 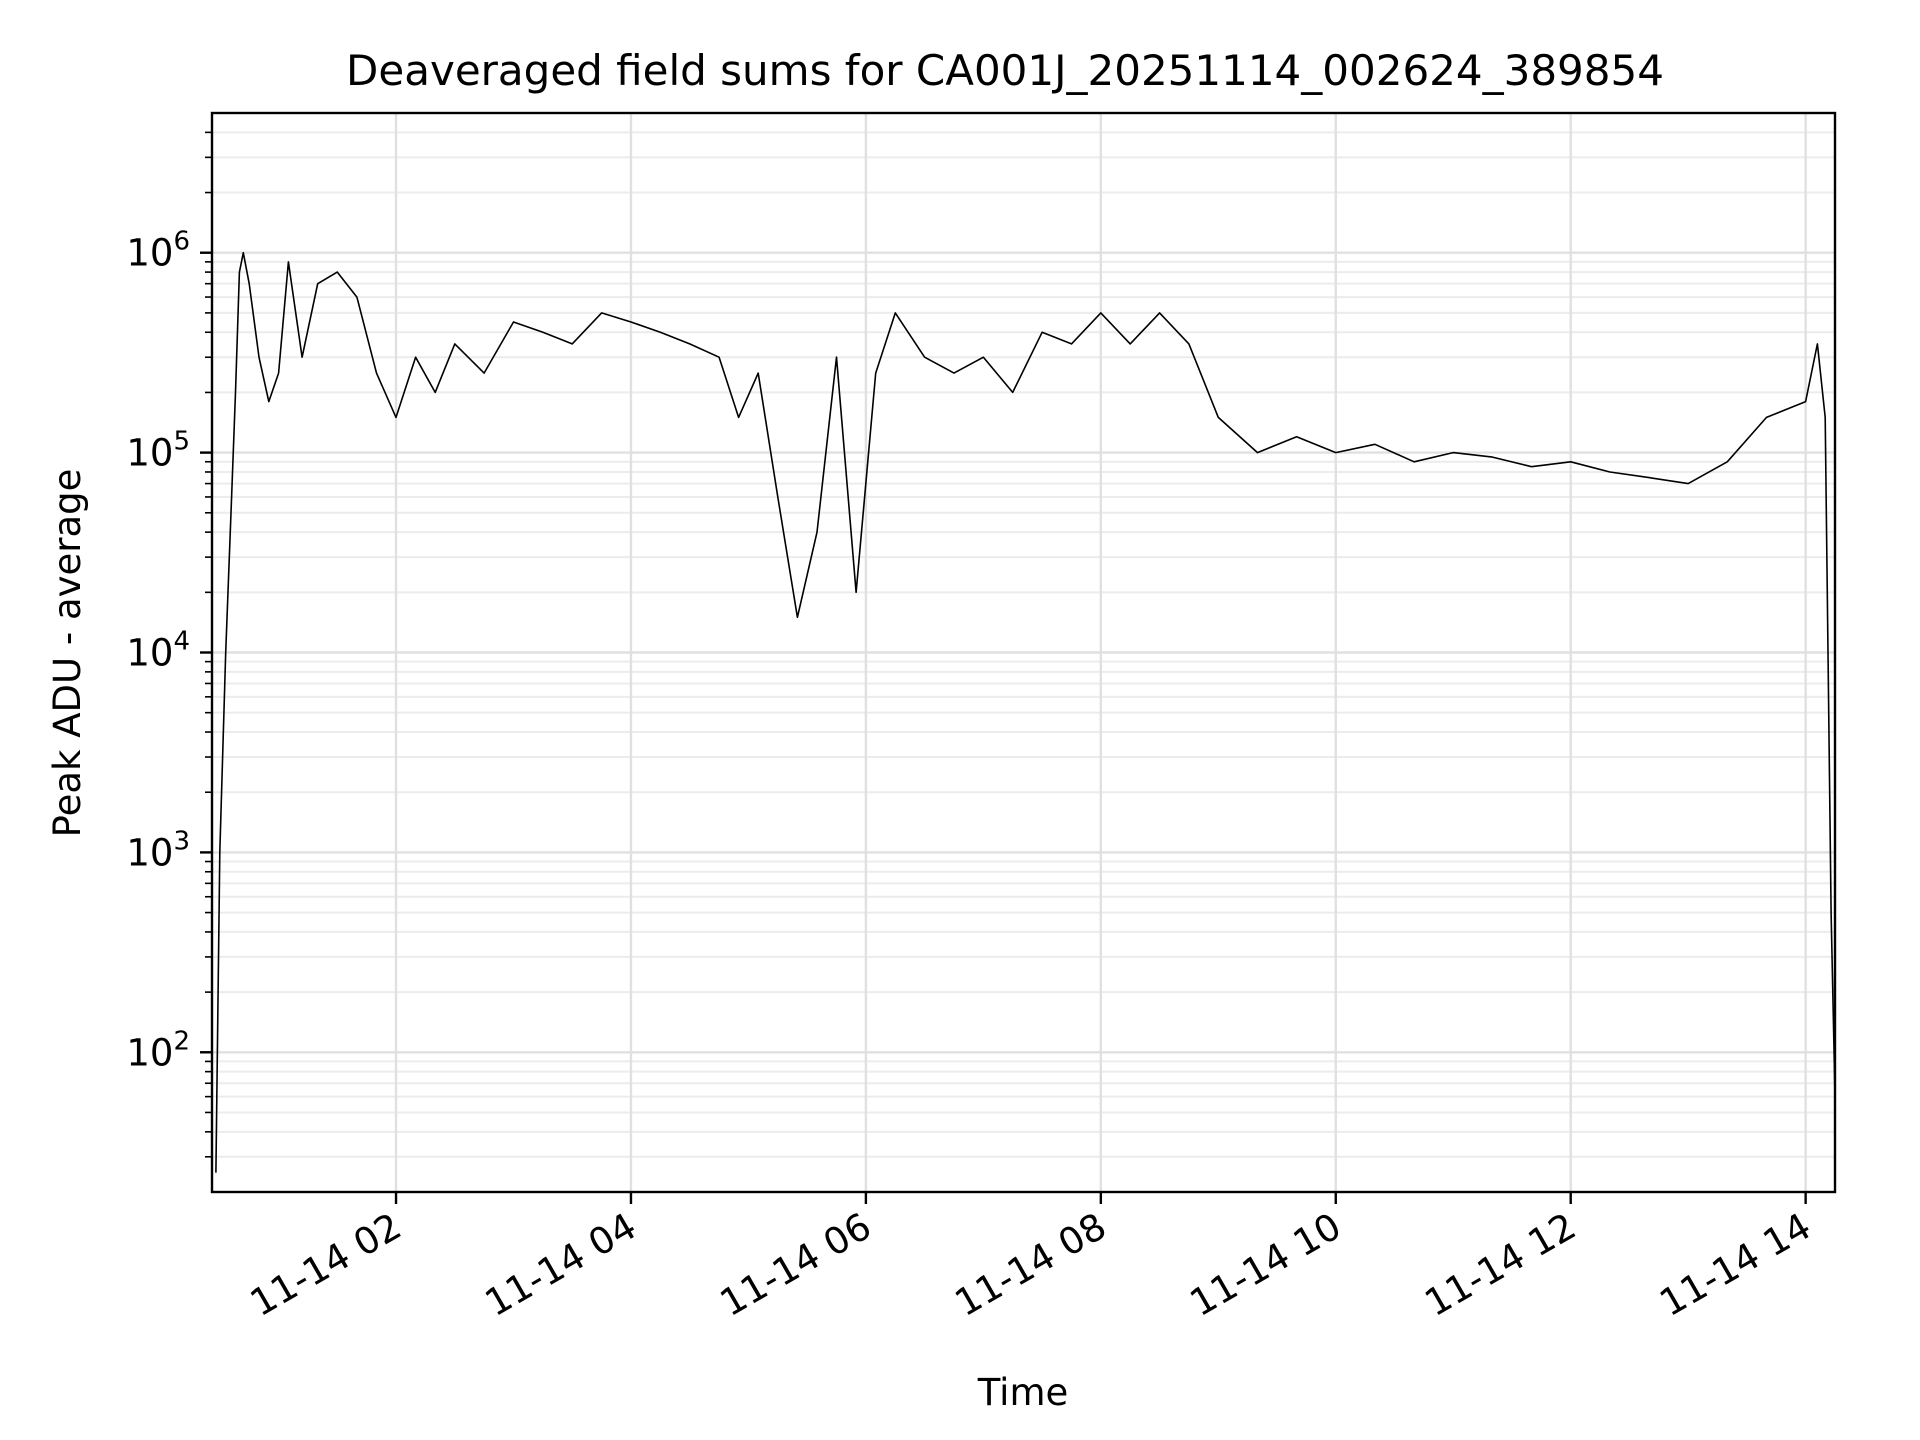 I want to click on y-tick-label: 105, so click(x=158, y=451).